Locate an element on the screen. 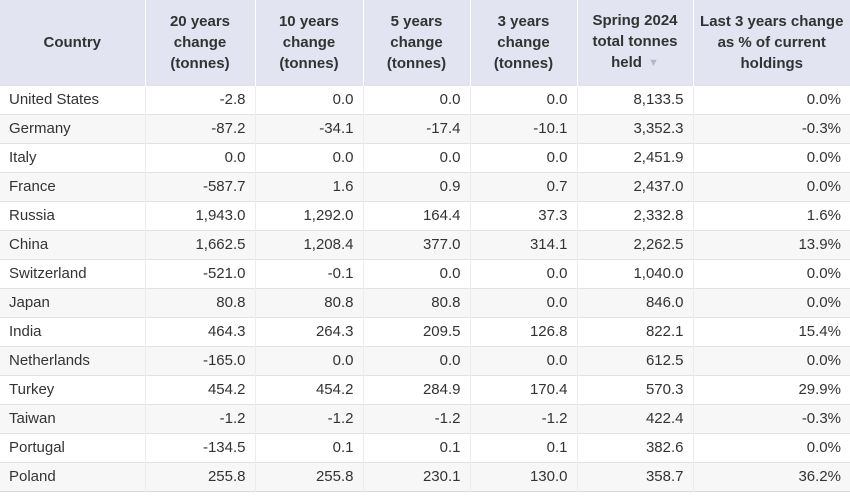 This screenshot has height=497, width=850. value-cell: -10.1 is located at coordinates (523, 128).